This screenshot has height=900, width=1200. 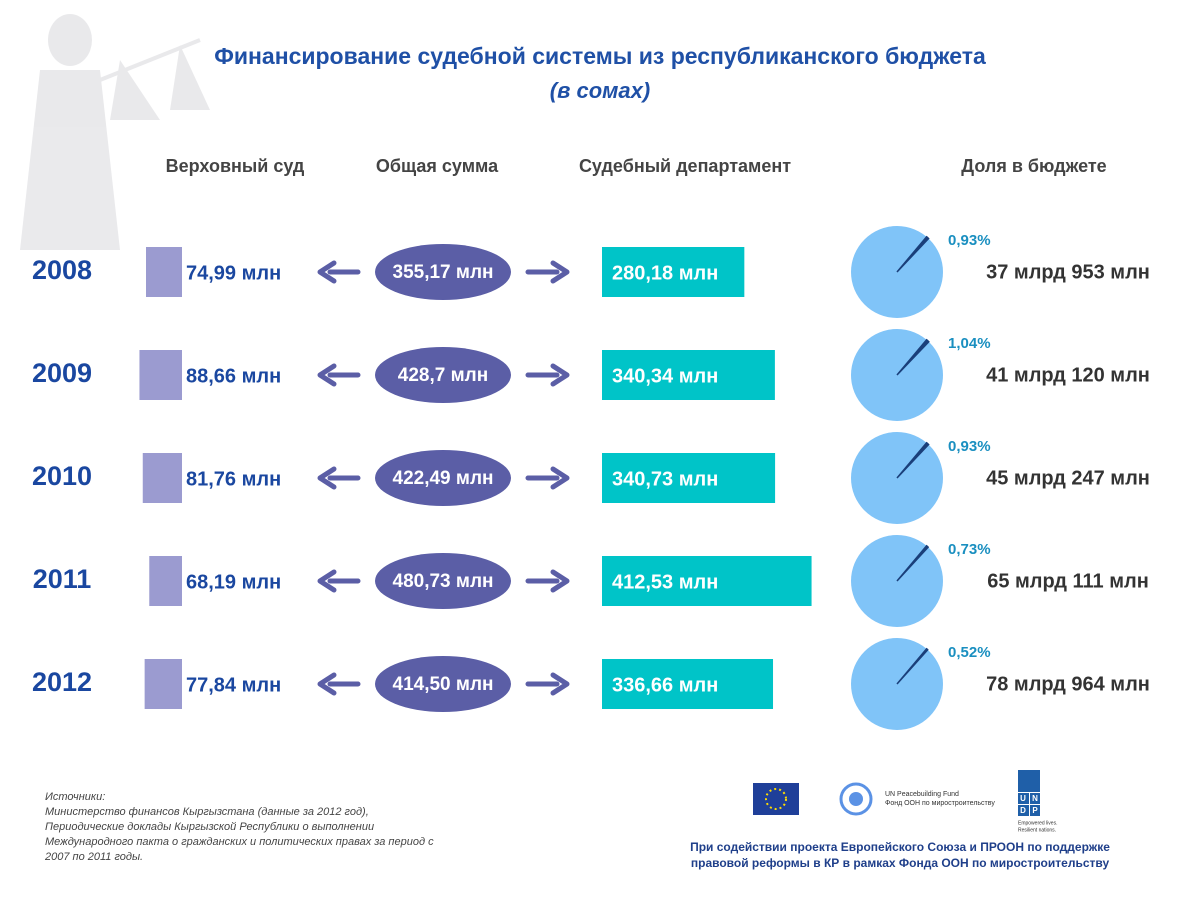 What do you see at coordinates (1037, 830) in the screenshot?
I see `logo-text: Resilient nations.` at bounding box center [1037, 830].